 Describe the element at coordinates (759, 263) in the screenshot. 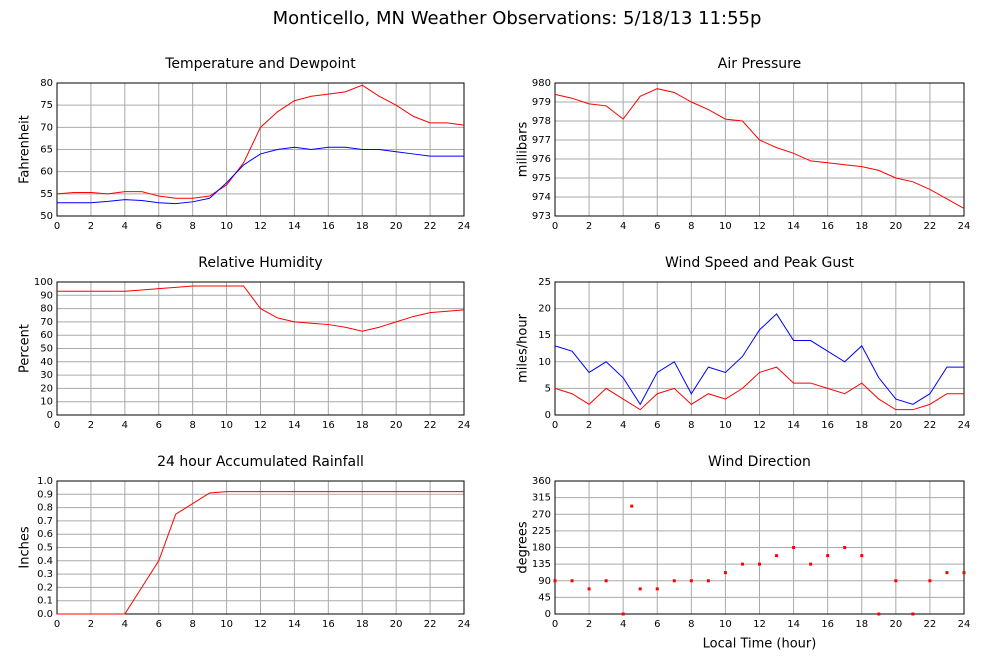

I see `panel-title: Wind Speed and Peak Gust` at that location.